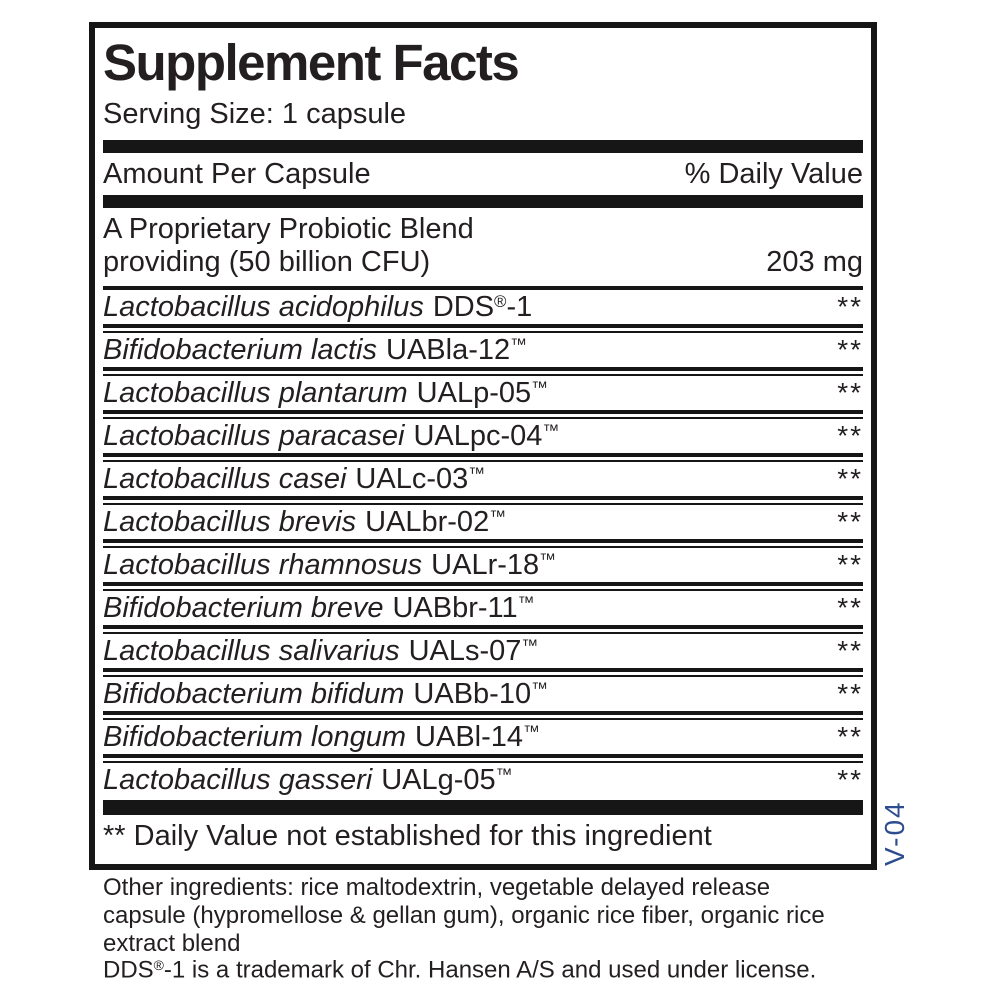  Describe the element at coordinates (230, 521) in the screenshot. I see `species-name: Lactobacillus brevis` at that location.